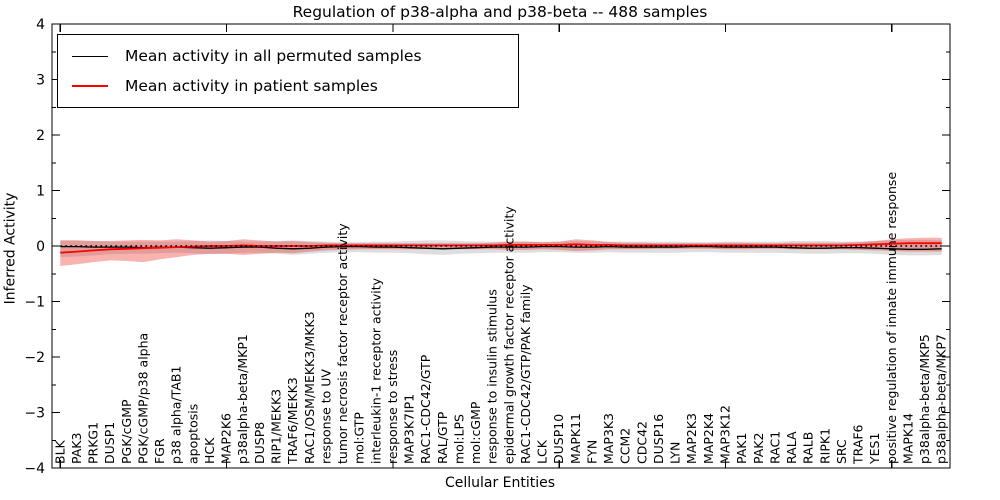  Describe the element at coordinates (34, 358) in the screenshot. I see `y-tick-label: −2` at that location.